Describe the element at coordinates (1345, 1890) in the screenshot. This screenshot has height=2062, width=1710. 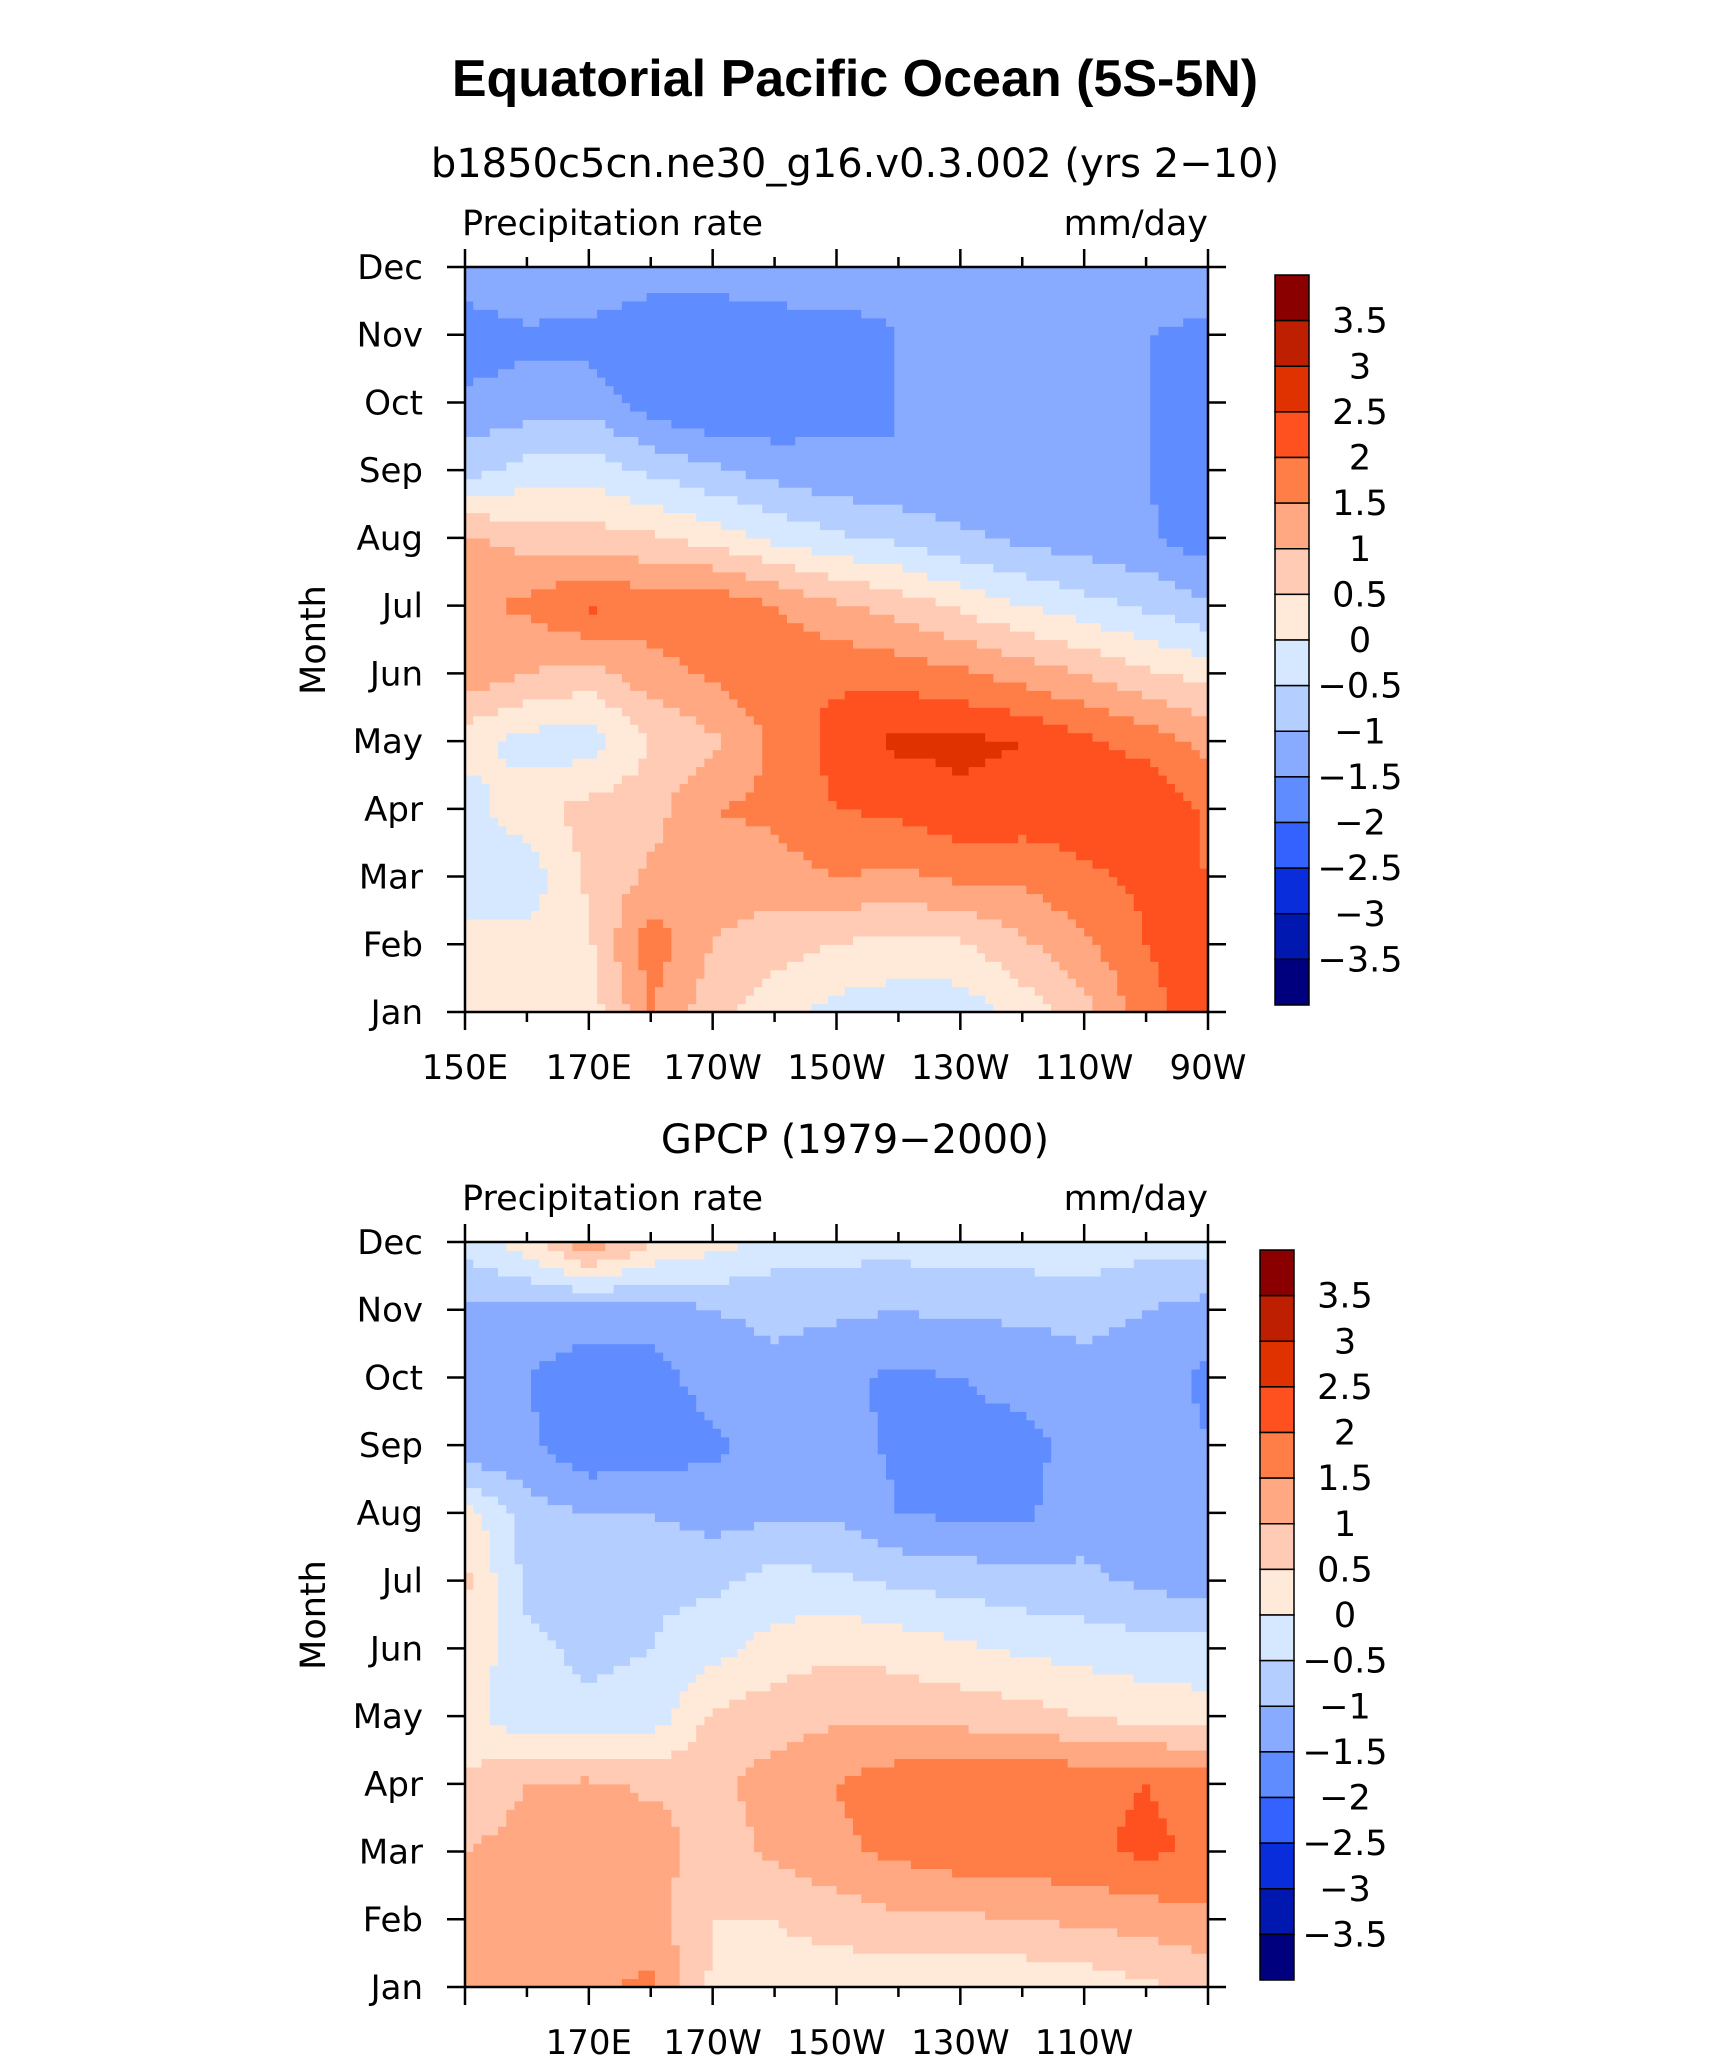
I see `colorbar-label: −3` at that location.